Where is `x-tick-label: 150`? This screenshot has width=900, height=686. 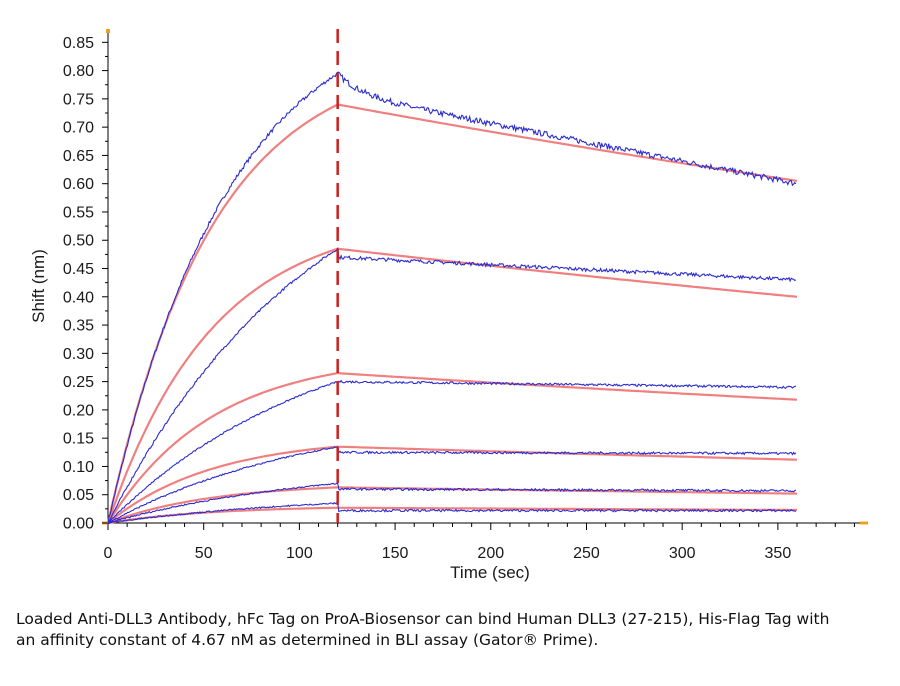
x-tick-label: 150 is located at coordinates (395, 553).